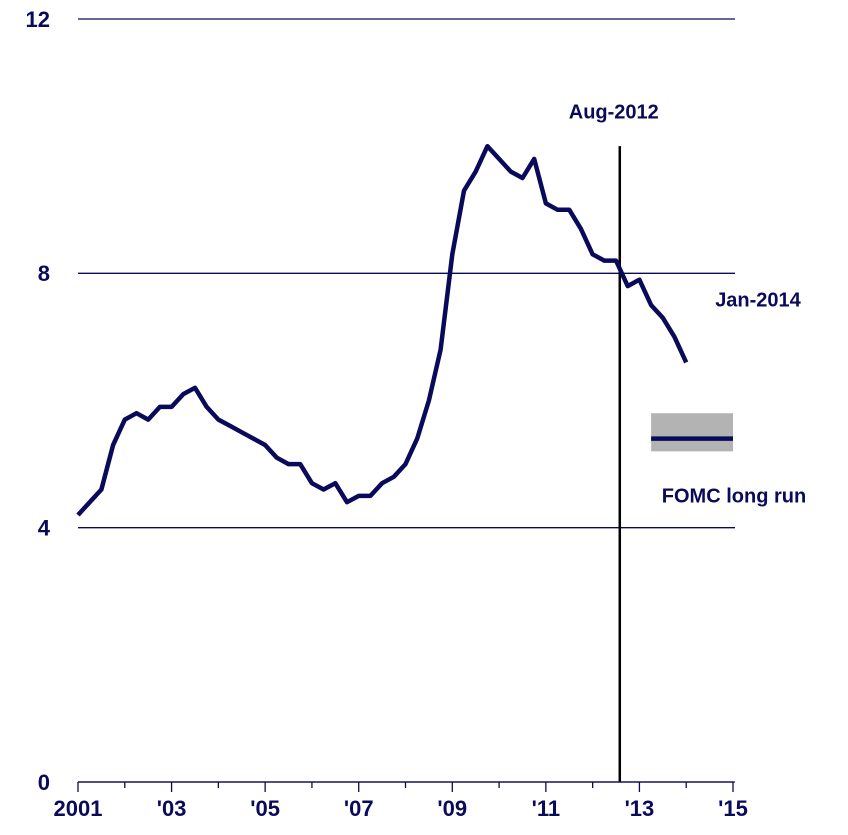  I want to click on x-tick-label: '09, so click(452, 808).